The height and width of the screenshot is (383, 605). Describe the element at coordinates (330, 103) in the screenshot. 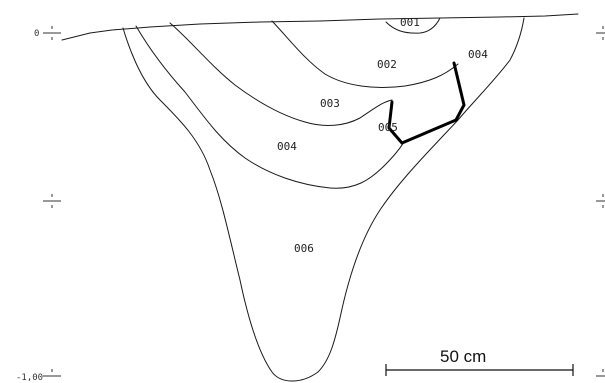

I see `layer-label-003: 003` at that location.